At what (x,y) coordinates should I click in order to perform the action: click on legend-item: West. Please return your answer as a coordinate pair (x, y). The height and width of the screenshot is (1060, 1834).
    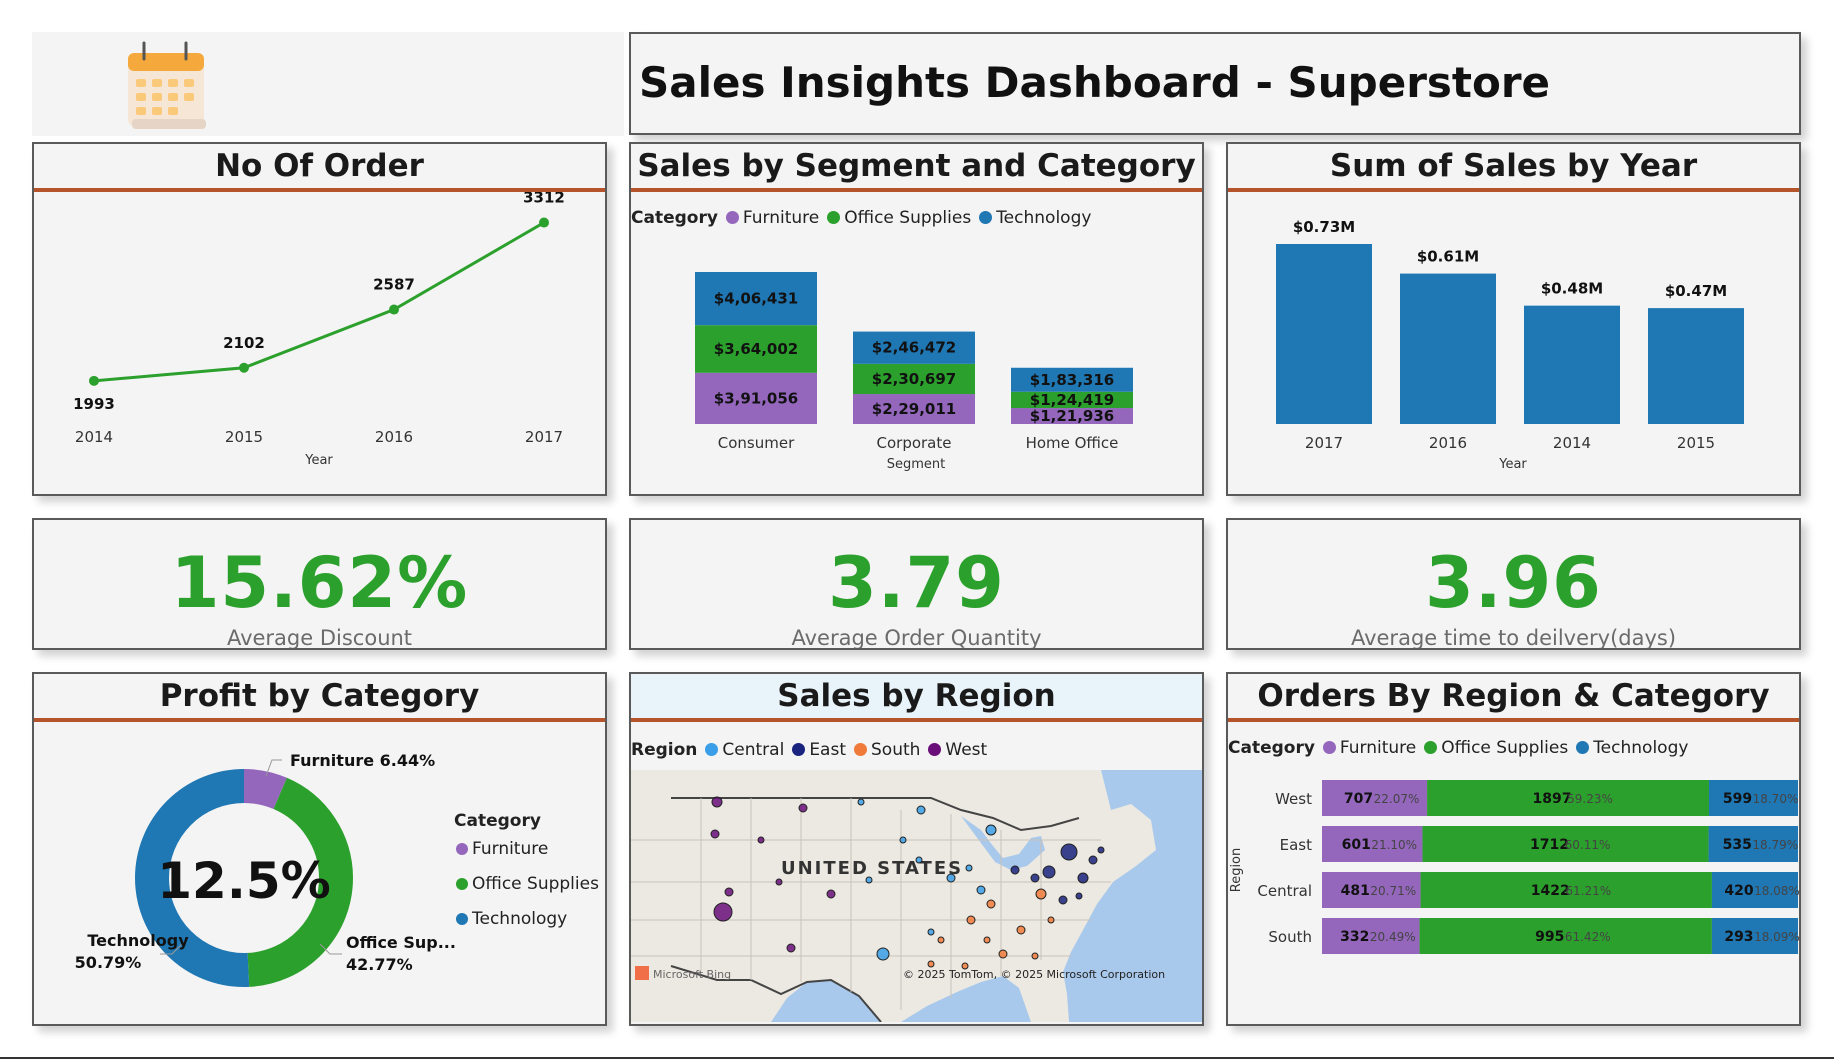
    Looking at the image, I should click on (957, 750).